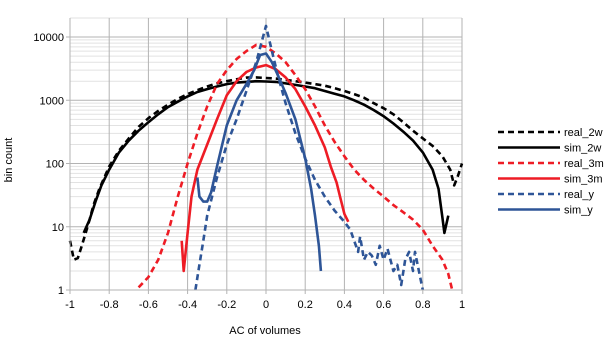 This screenshot has height=344, width=616. I want to click on legend-label: sim_2w, so click(582, 149).